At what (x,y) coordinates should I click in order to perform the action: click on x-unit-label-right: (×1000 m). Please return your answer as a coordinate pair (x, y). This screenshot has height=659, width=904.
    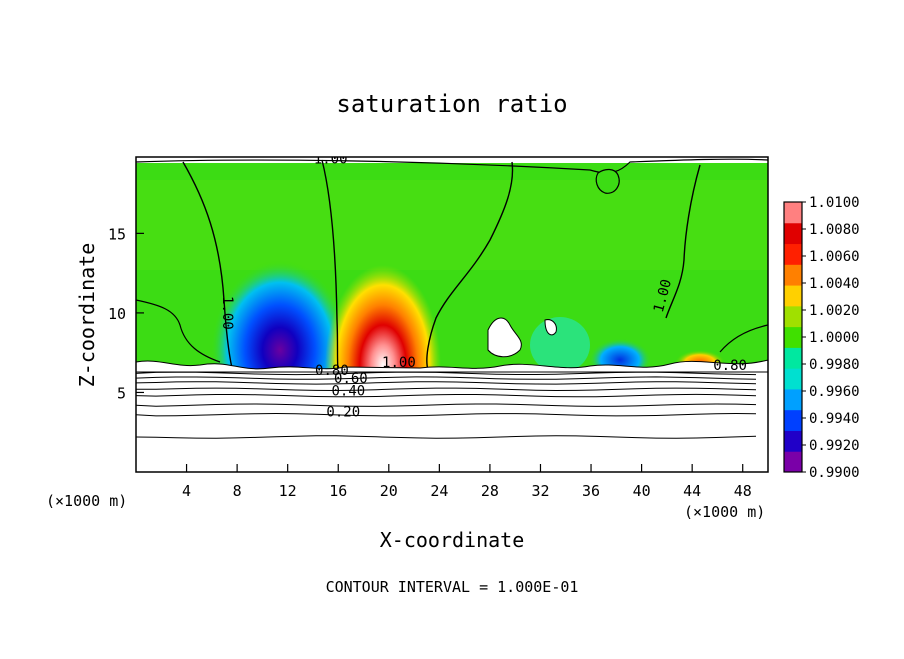
    Looking at the image, I should click on (724, 512).